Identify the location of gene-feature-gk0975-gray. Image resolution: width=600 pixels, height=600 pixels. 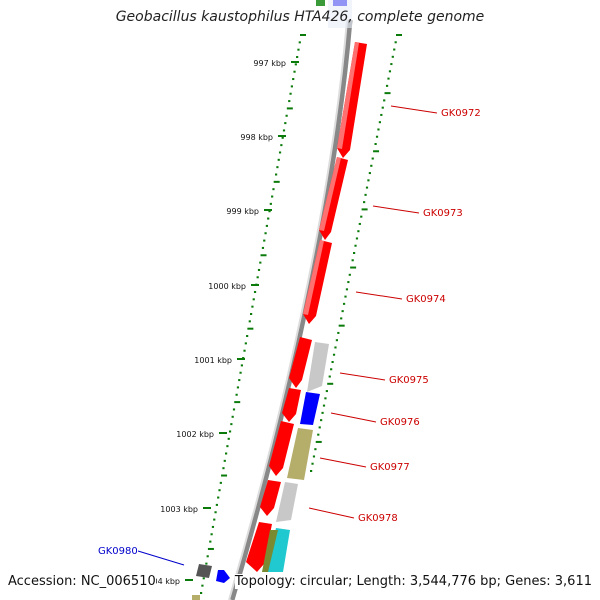
(318, 367).